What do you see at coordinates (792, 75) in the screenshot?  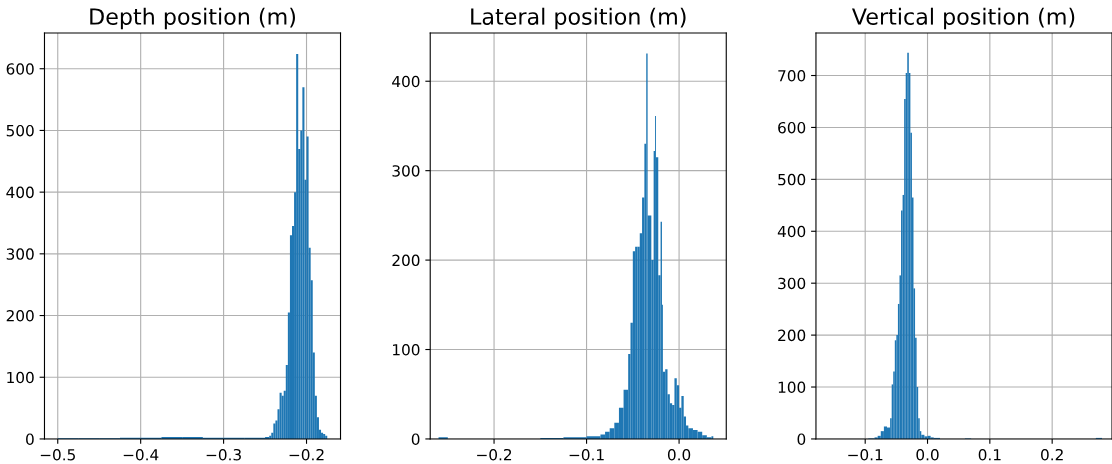 I see `y-tick-label: 700` at bounding box center [792, 75].